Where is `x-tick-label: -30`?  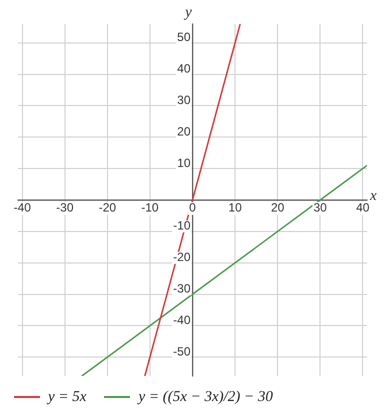
x-tick-label: -30 is located at coordinates (65, 207).